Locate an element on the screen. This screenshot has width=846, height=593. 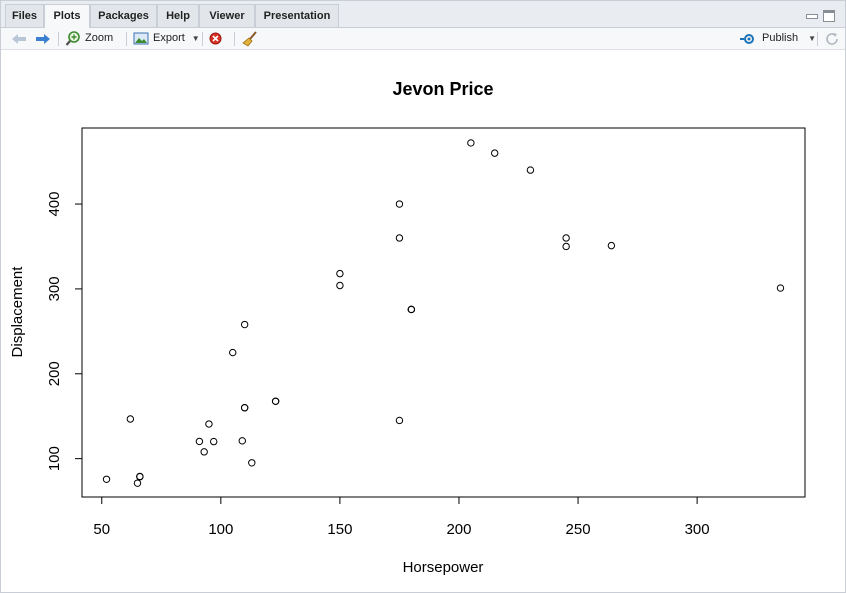
publish-button: Publish ▼ is located at coordinates (778, 38).